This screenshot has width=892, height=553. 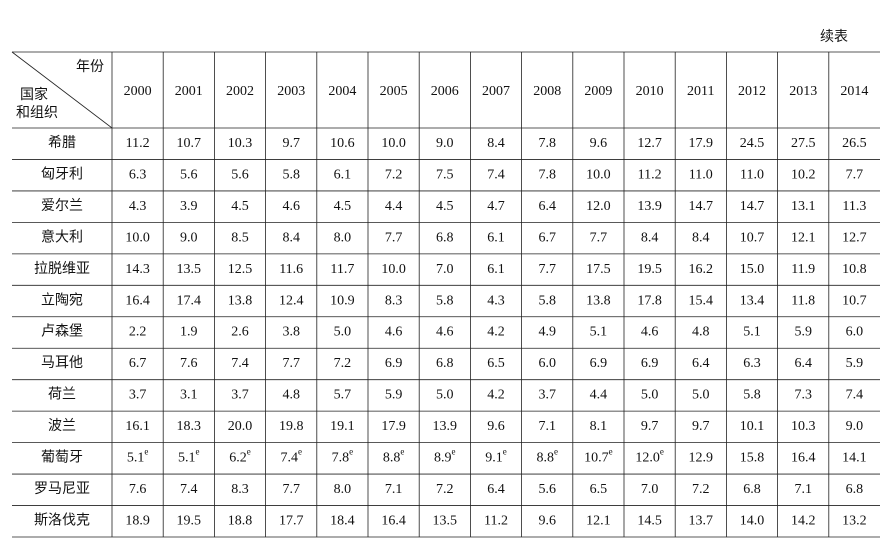 What do you see at coordinates (240, 91) in the screenshot?
I see `column-header: 2002` at bounding box center [240, 91].